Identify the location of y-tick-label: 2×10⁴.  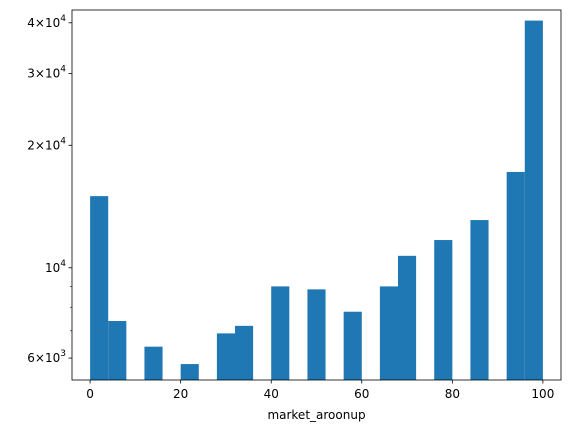
(46, 144).